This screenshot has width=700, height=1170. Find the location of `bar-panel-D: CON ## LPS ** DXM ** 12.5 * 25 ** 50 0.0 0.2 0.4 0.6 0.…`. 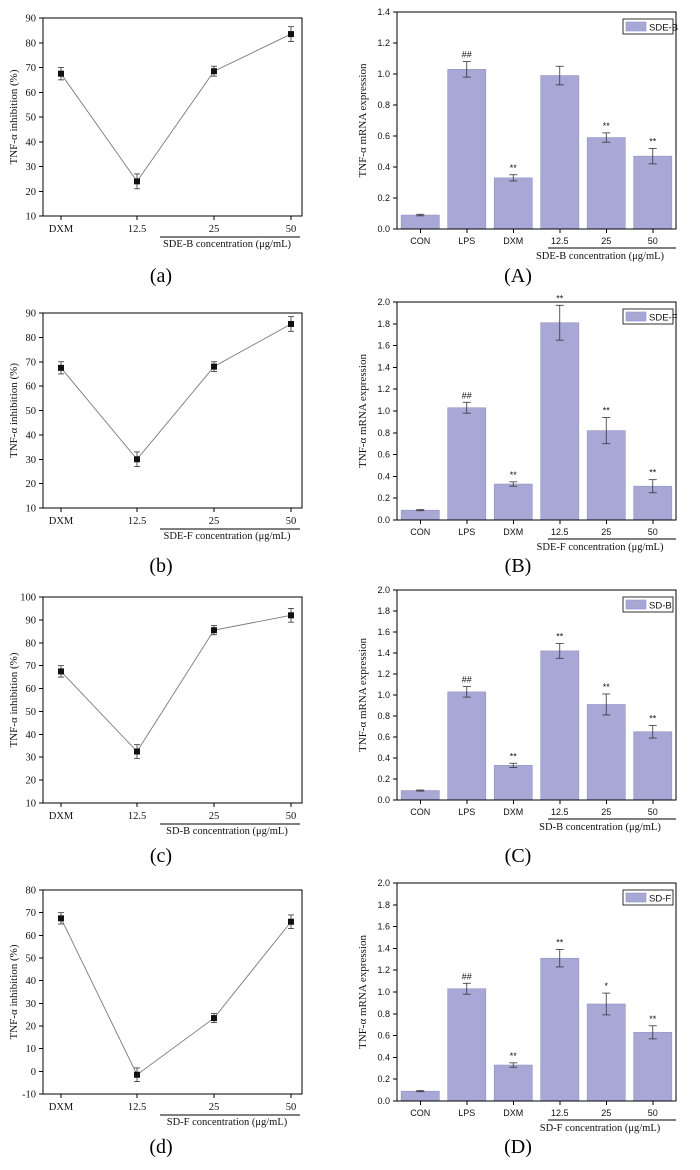

bar-panel-D: CON ## LPS ** DXM ** 12.5 * 25 ** 50 0.0 0.2 0.4 0.6 0.… is located at coordinates (517, 1018).